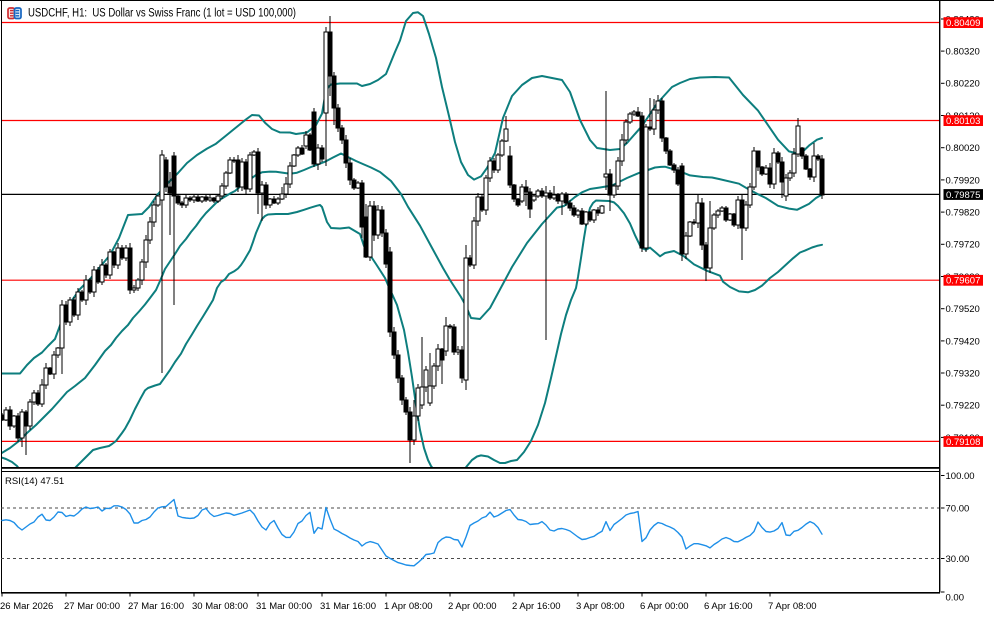  What do you see at coordinates (26, 606) in the screenshot?
I see `svg-text: 26 Mar 2026` at bounding box center [26, 606].